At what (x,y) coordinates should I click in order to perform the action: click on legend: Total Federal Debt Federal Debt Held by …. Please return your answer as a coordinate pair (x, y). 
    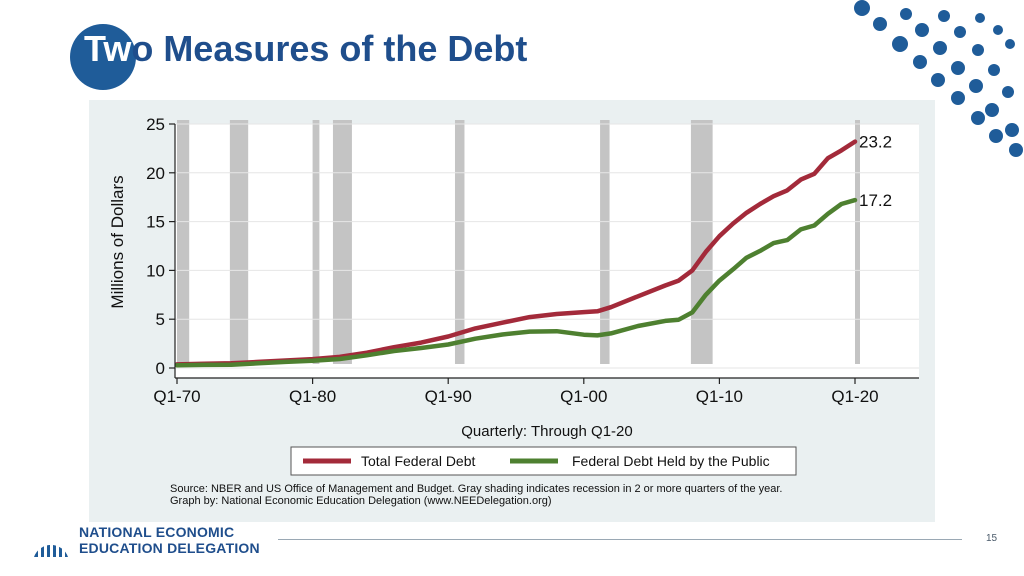
    Looking at the image, I should click on (543, 461).